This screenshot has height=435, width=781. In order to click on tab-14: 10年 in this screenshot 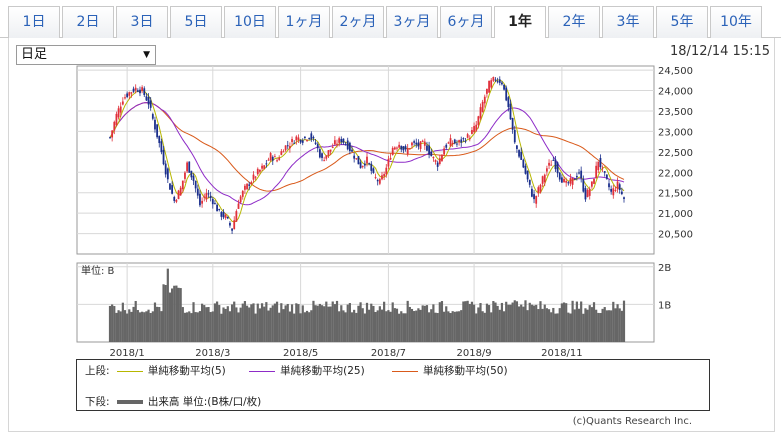, I will do `click(736, 22)`.